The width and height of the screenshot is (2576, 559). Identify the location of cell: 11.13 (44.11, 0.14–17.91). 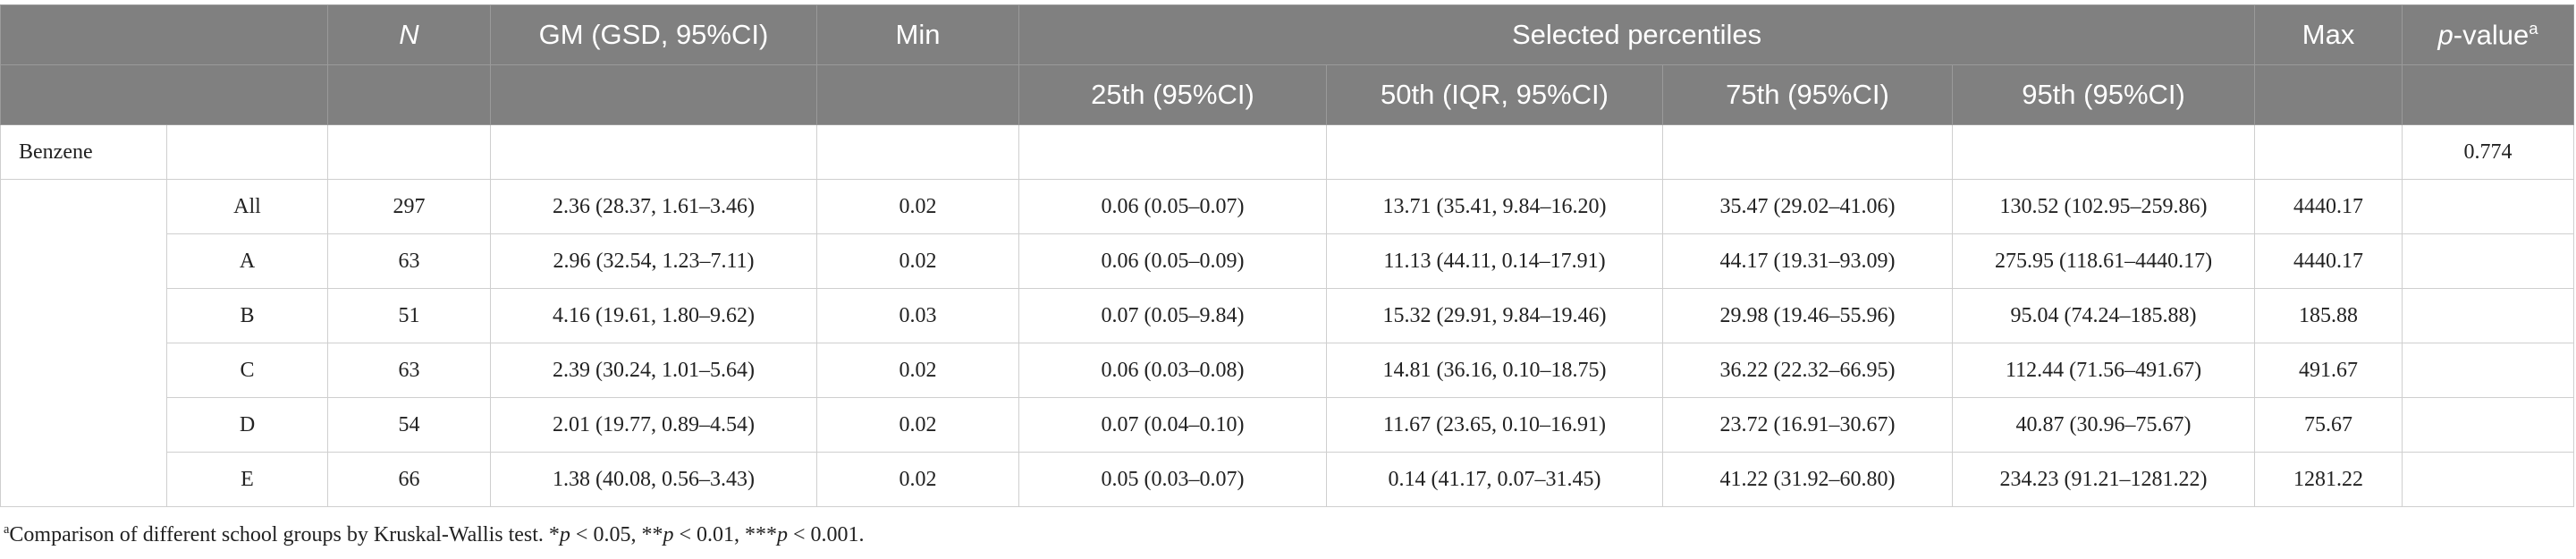
(1494, 261).